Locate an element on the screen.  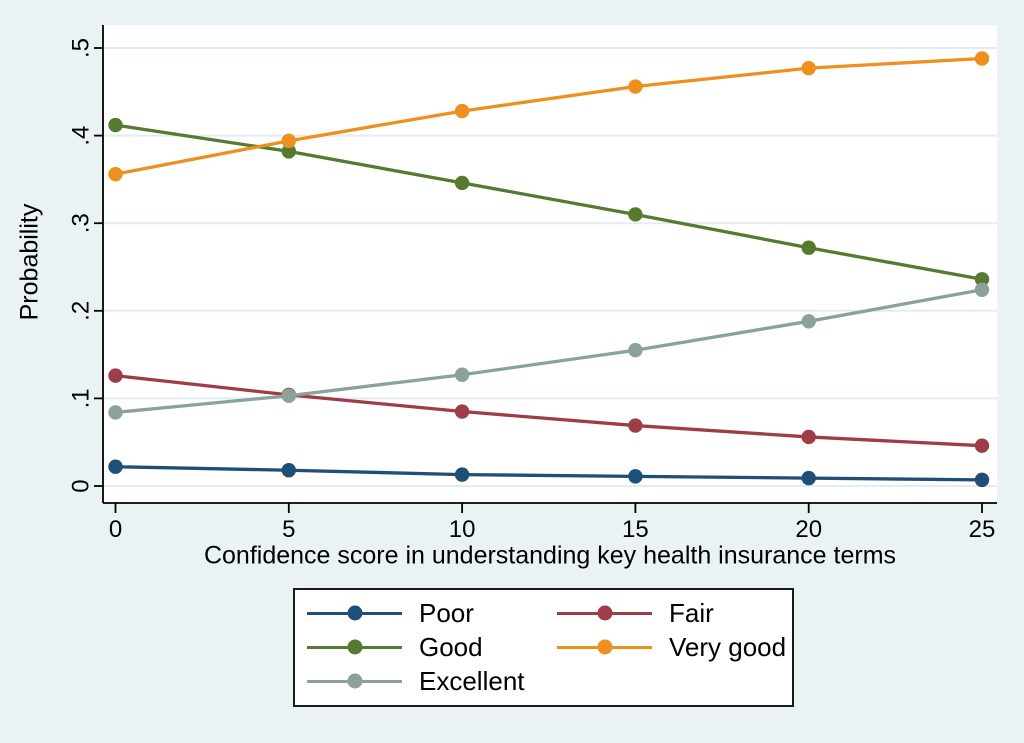
legend-item-very-good: Very good is located at coordinates (674, 648).